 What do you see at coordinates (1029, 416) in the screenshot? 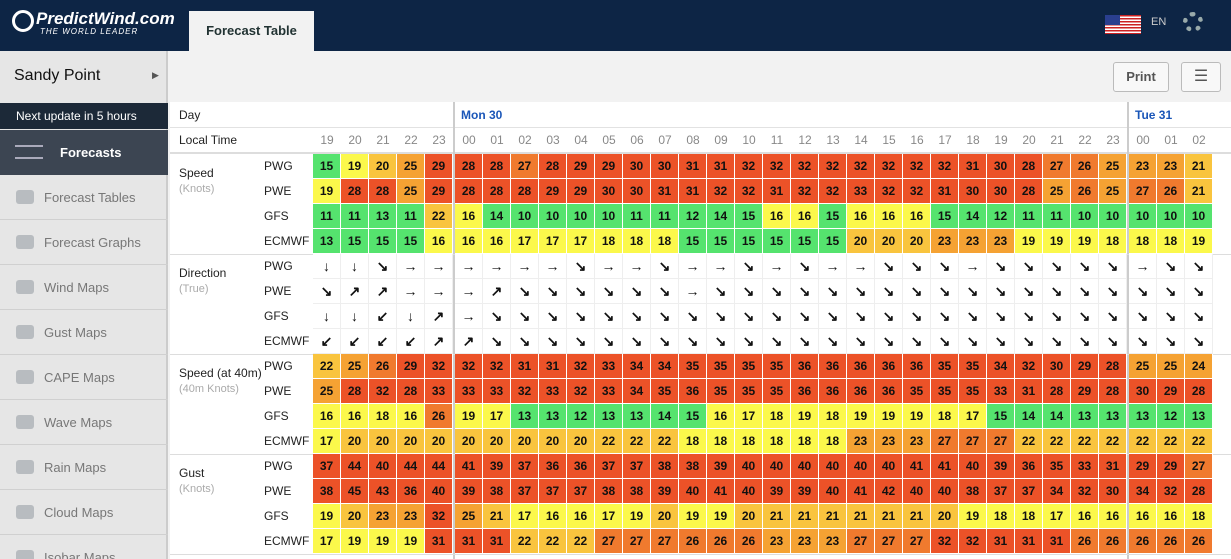
I see `forecast-cell: 14` at bounding box center [1029, 416].